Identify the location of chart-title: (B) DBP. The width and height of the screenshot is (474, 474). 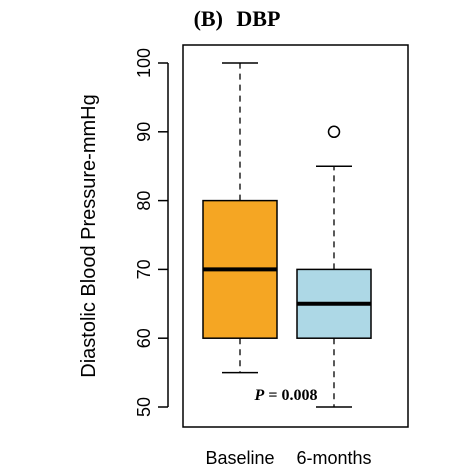
(237, 18).